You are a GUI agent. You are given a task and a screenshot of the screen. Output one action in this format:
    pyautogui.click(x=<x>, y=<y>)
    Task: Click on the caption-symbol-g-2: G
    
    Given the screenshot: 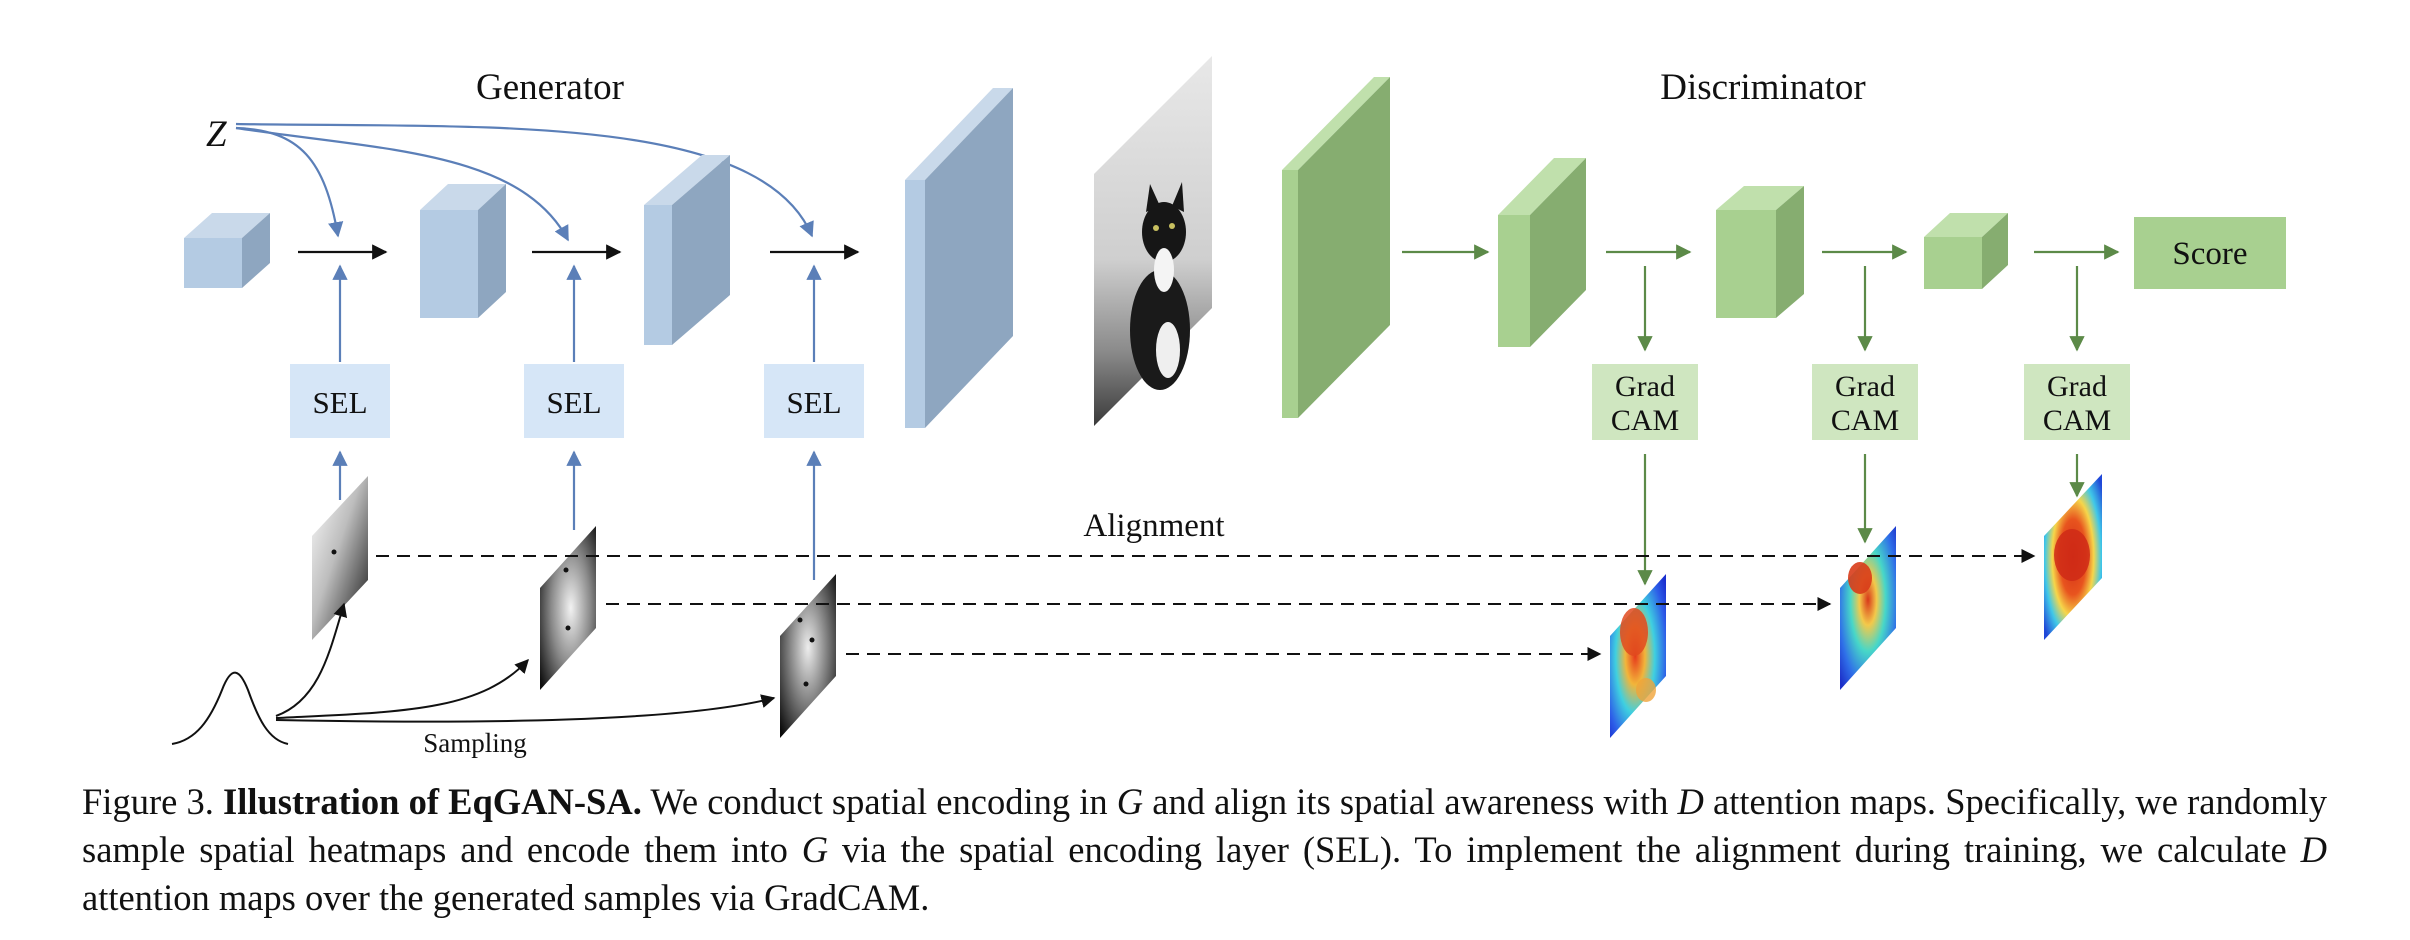 What is the action you would take?
    pyautogui.click(x=815, y=849)
    